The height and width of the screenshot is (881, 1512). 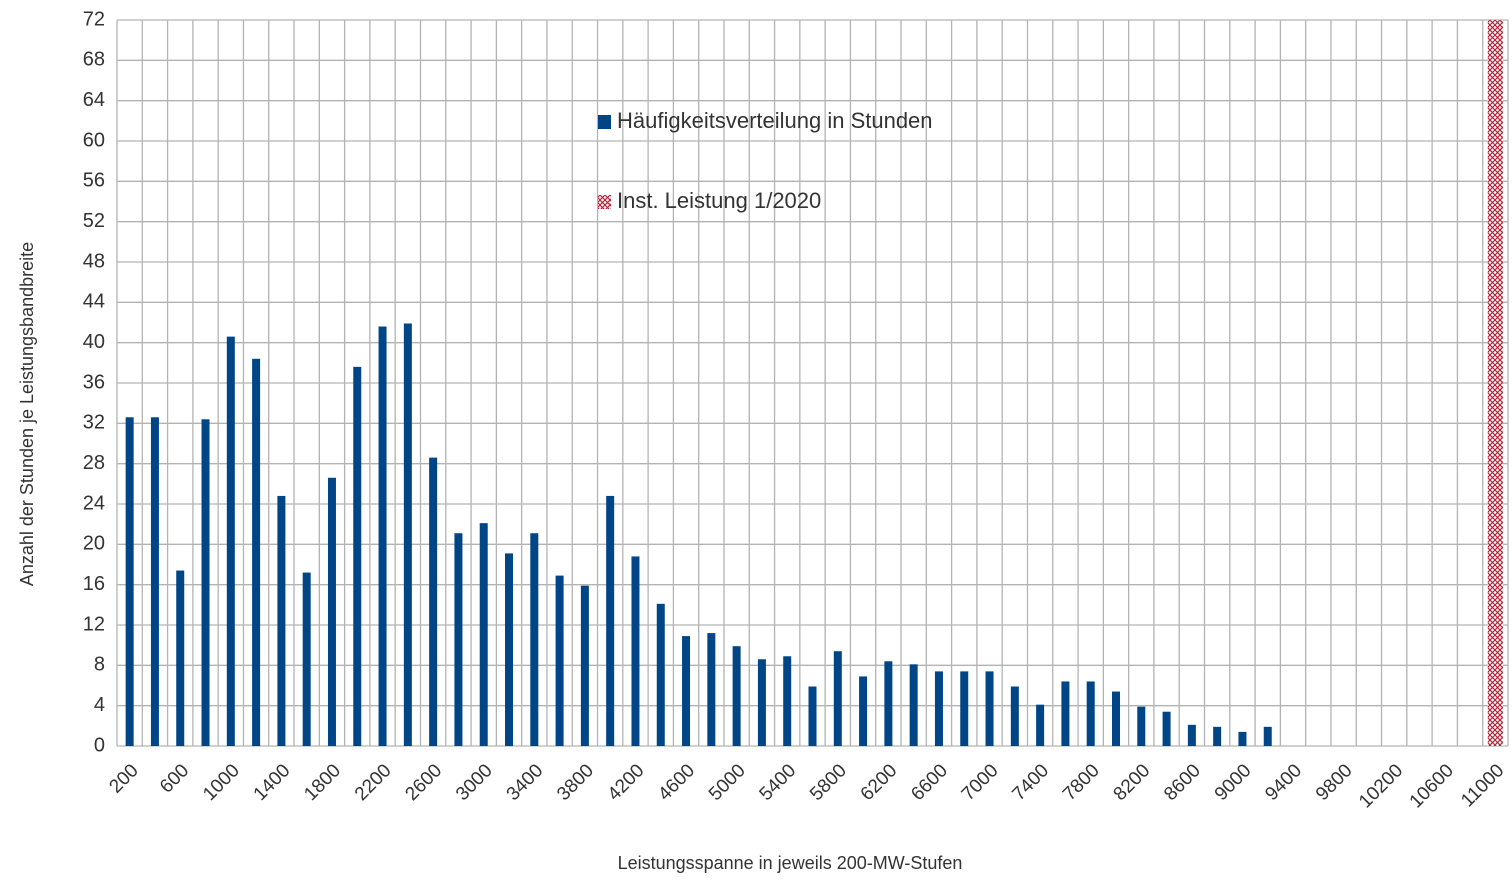 I want to click on x-tick-label: 8200, so click(x=1132, y=782).